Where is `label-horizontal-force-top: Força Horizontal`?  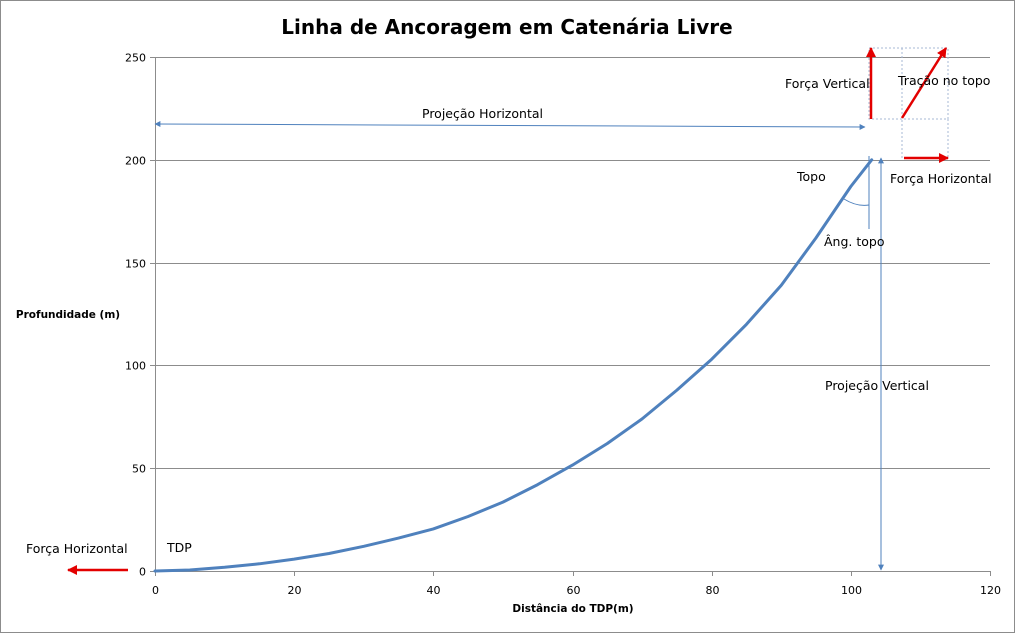 label-horizontal-force-top: Força Horizontal is located at coordinates (941, 178).